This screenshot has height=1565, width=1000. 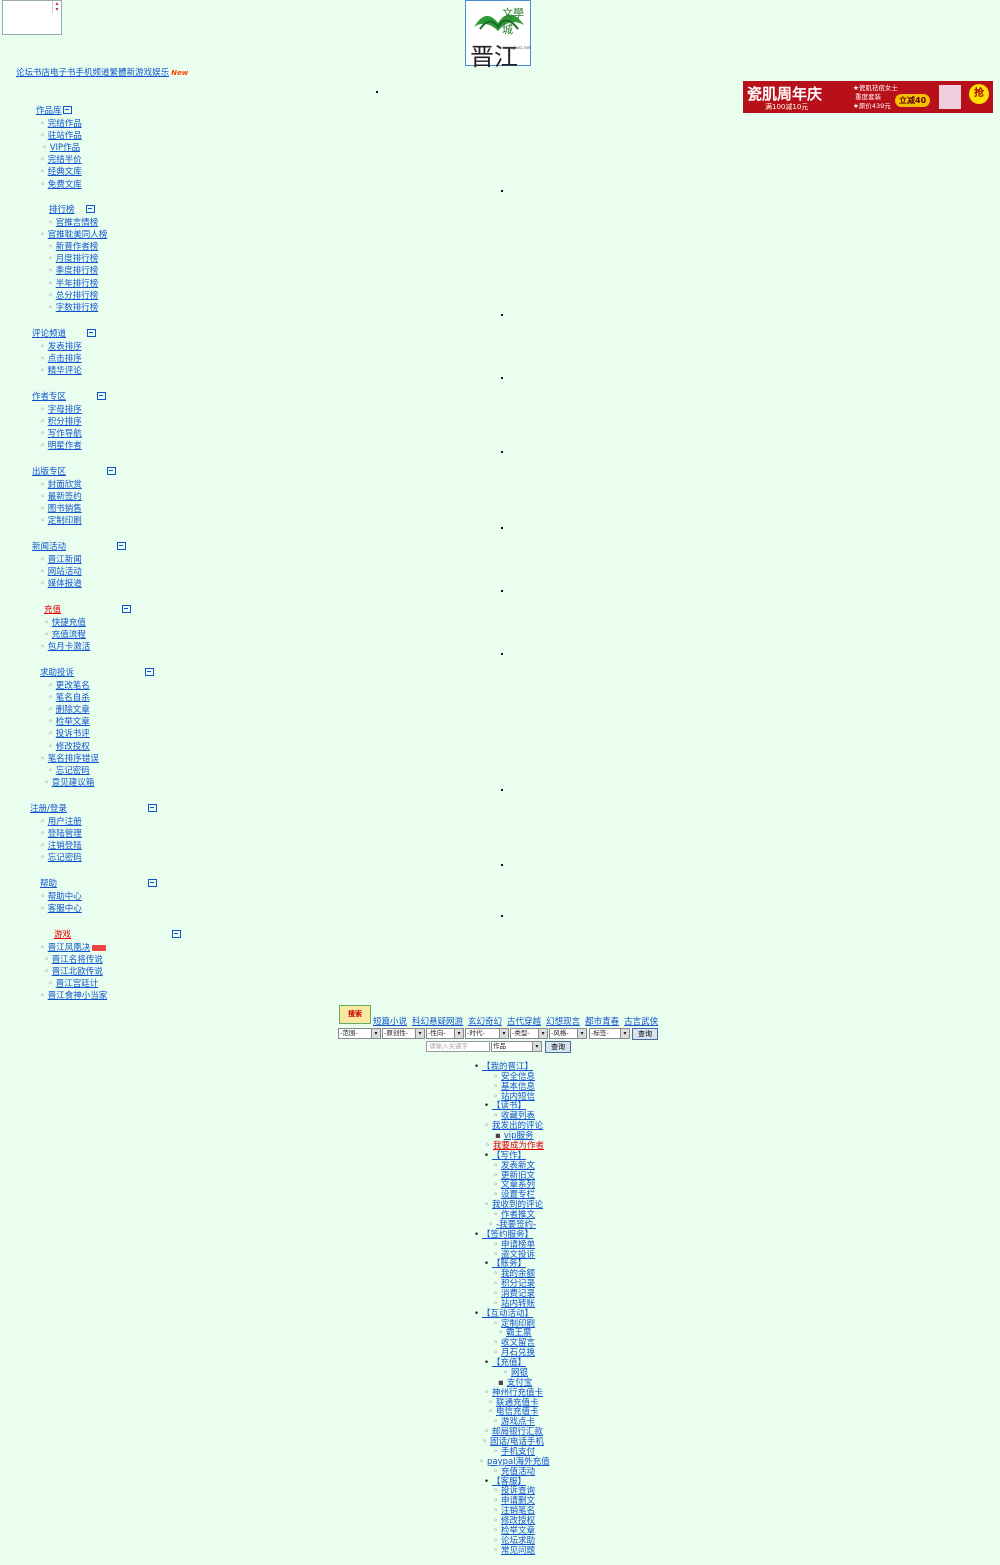 What do you see at coordinates (438, 1022) in the screenshot?
I see `category-link: 科幻悬疑网游` at bounding box center [438, 1022].